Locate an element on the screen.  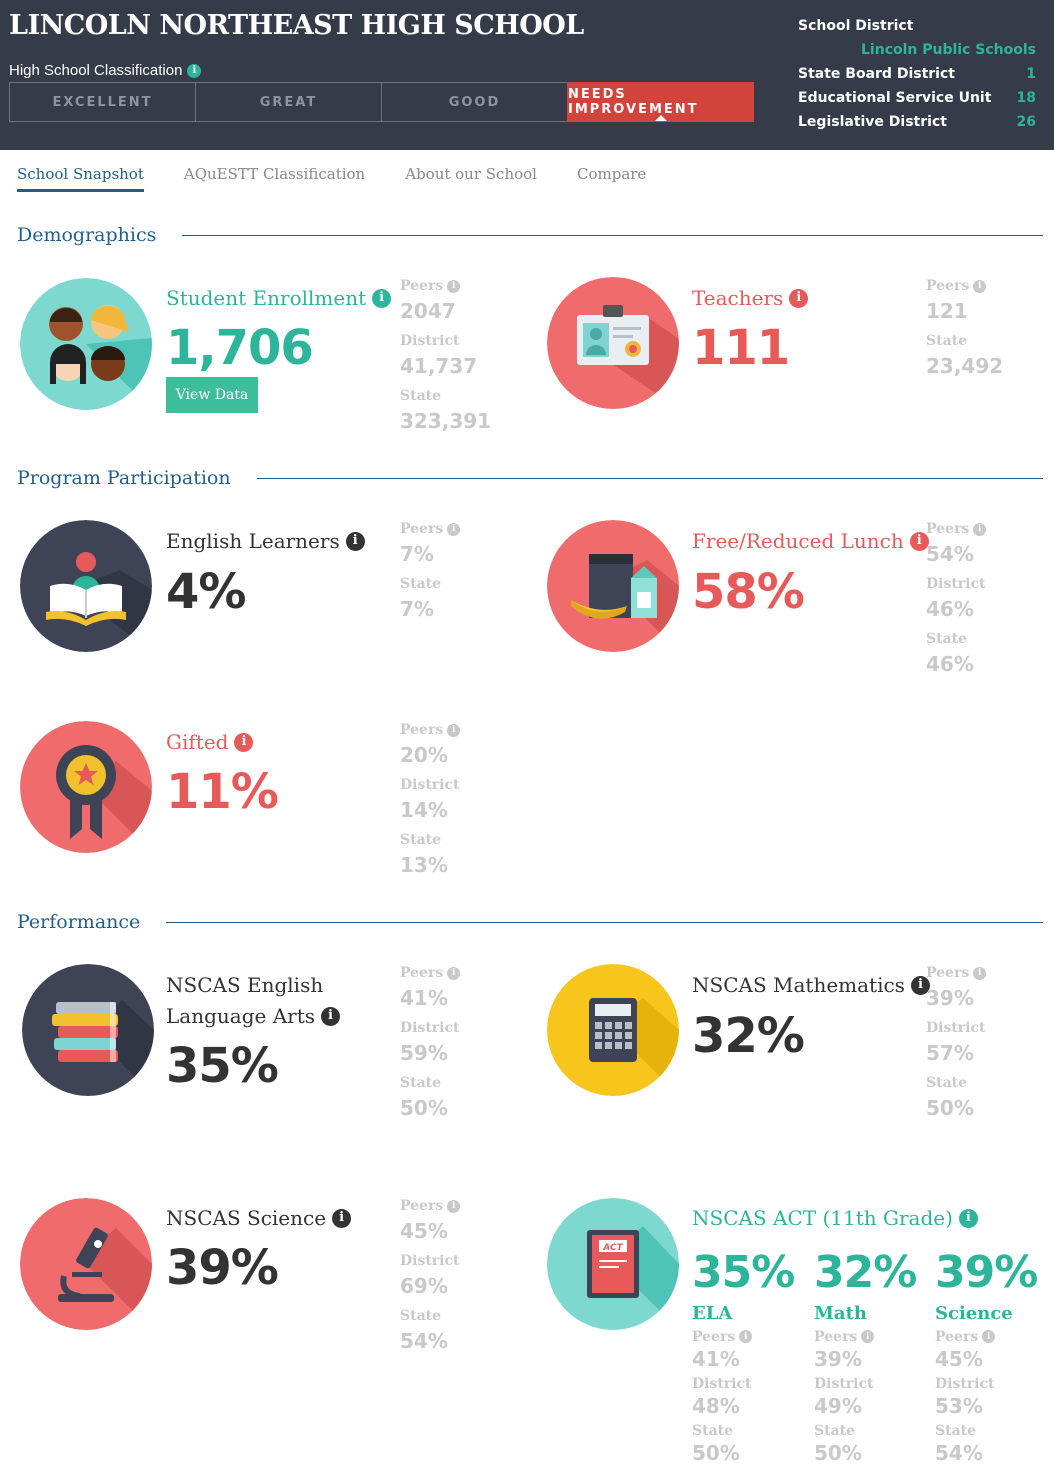
esu-value: 18 is located at coordinates (1026, 98).